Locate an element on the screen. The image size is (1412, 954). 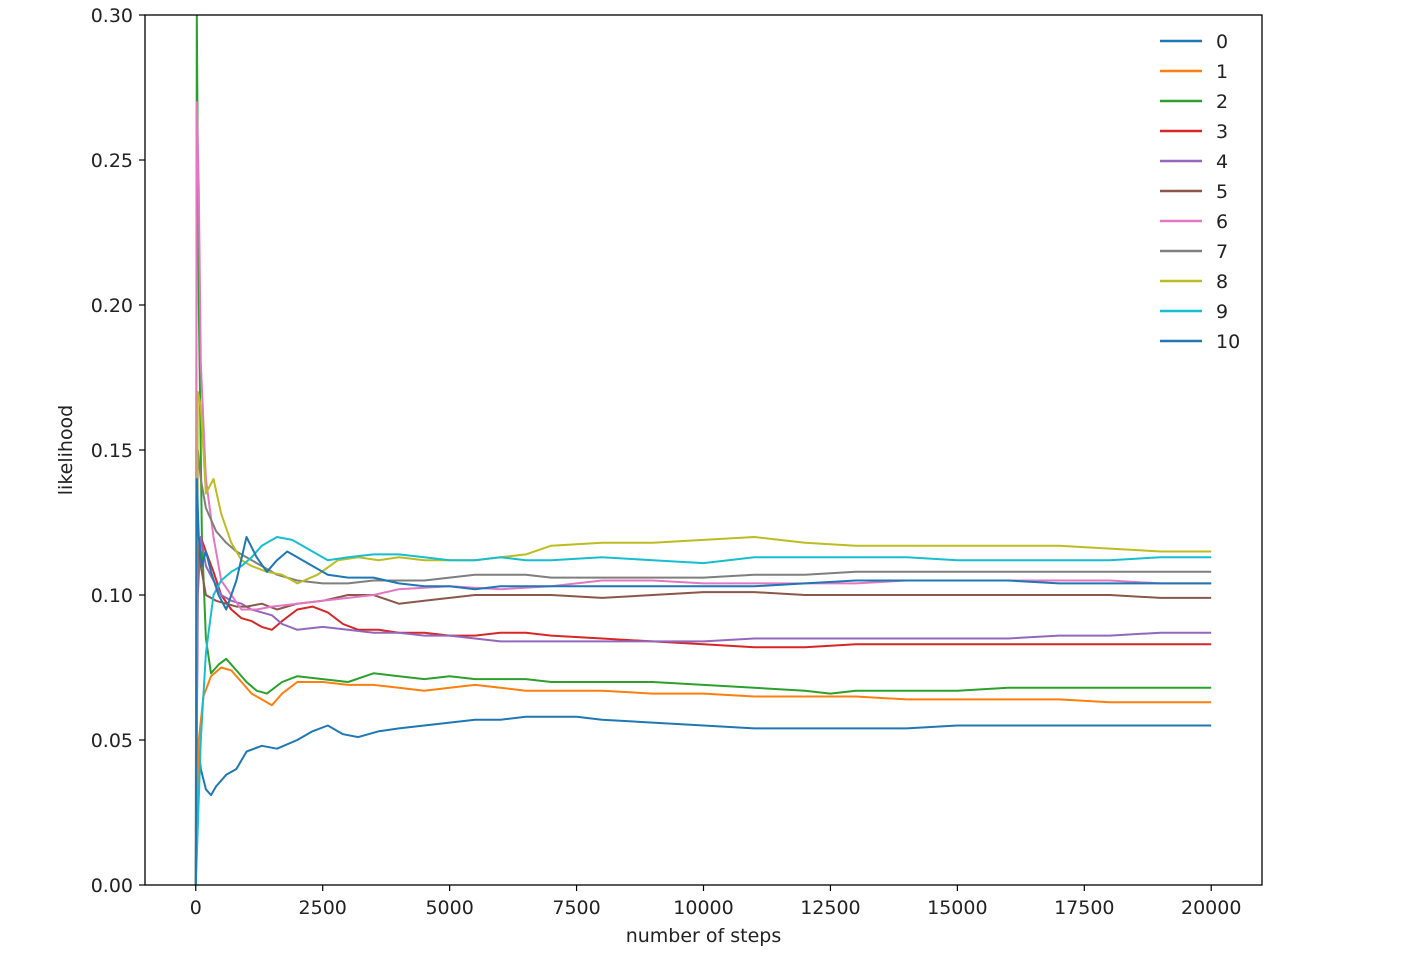
y-axis: 0.00 0.05 0.10 0.15 0.20 0.25 0.30 is located at coordinates (118, 451).